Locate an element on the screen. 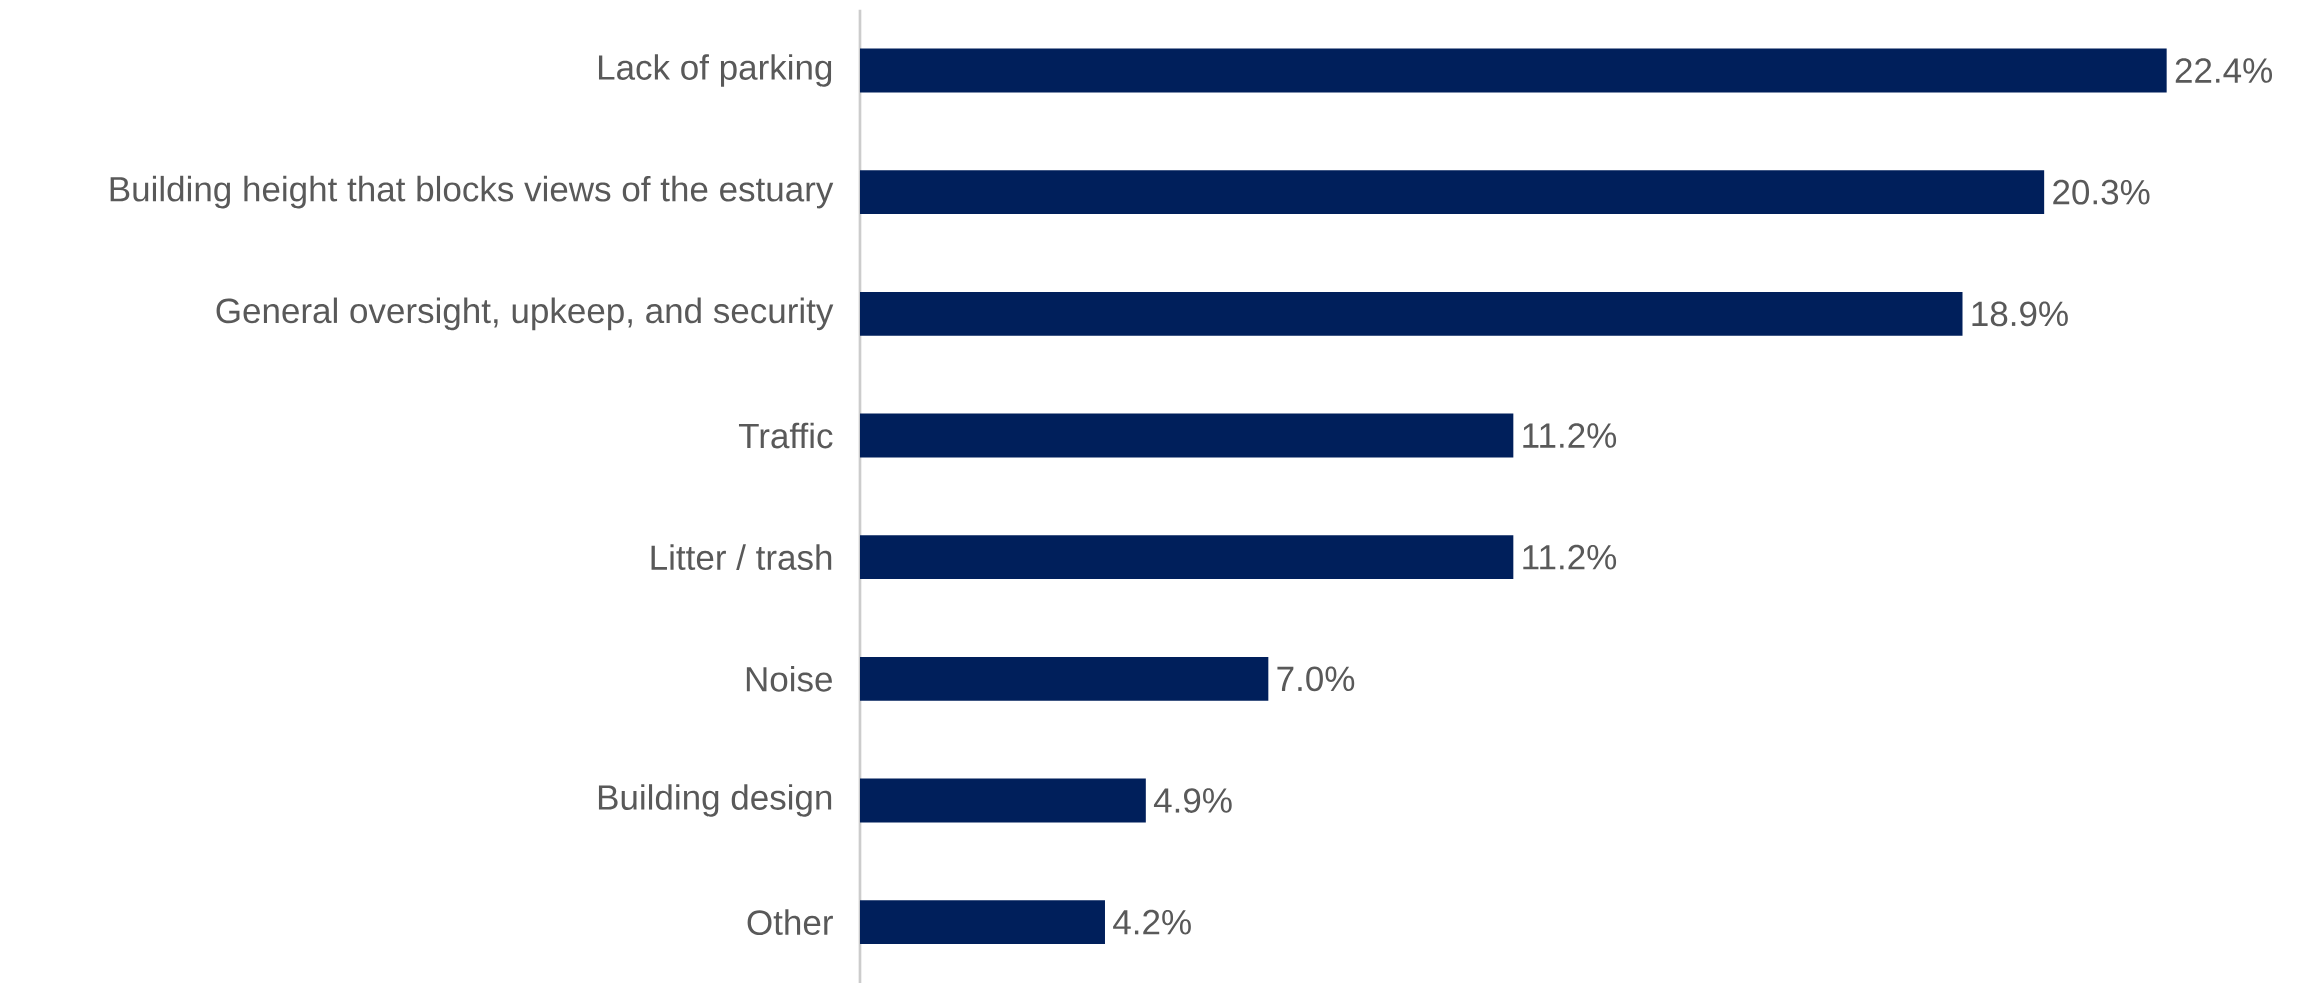 The height and width of the screenshot is (993, 2300). data-label: 4.9% is located at coordinates (1192, 800).